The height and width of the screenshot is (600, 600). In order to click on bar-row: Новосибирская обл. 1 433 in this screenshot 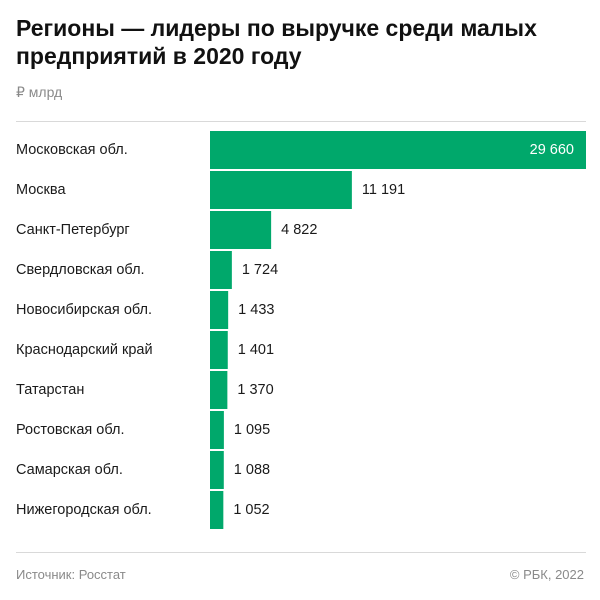, I will do `click(145, 310)`.